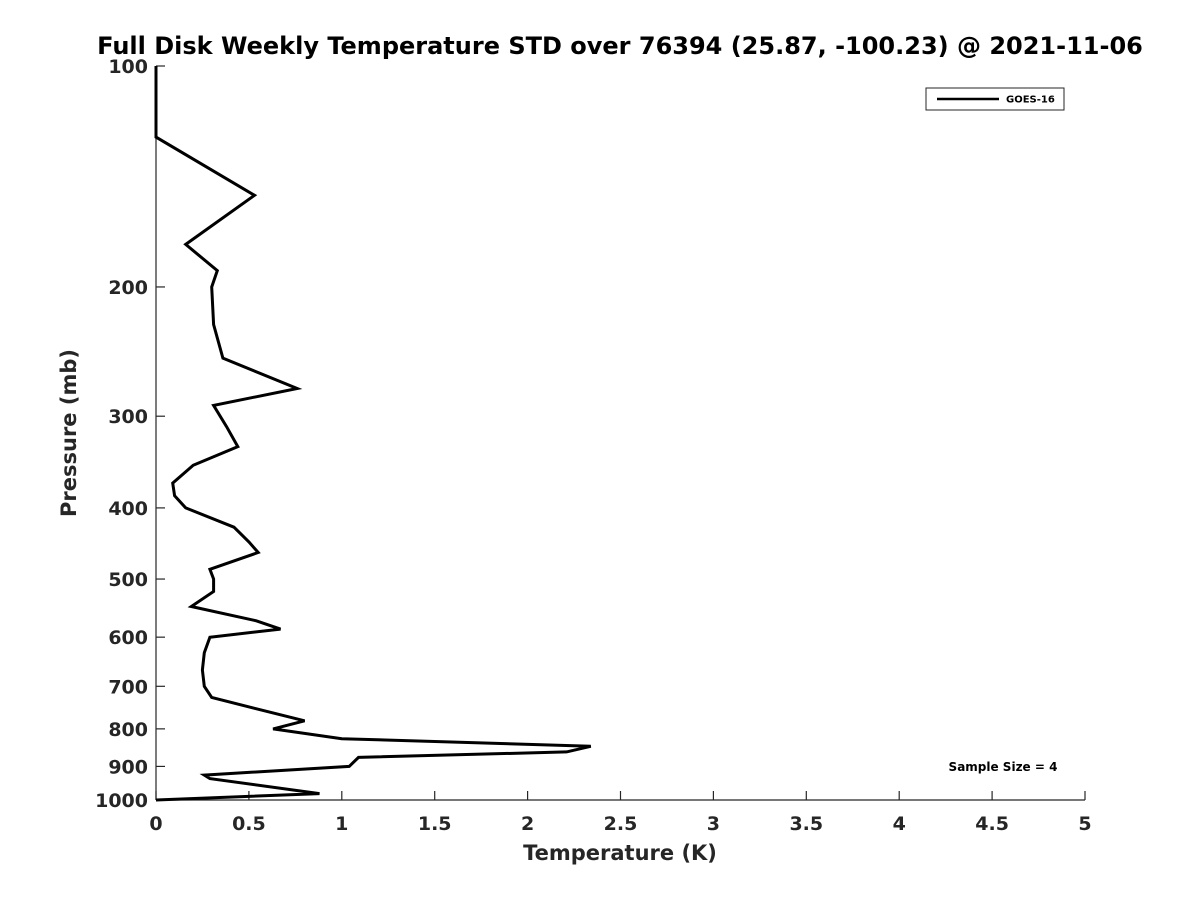  Describe the element at coordinates (128, 638) in the screenshot. I see `y-tick-label: 600` at that location.